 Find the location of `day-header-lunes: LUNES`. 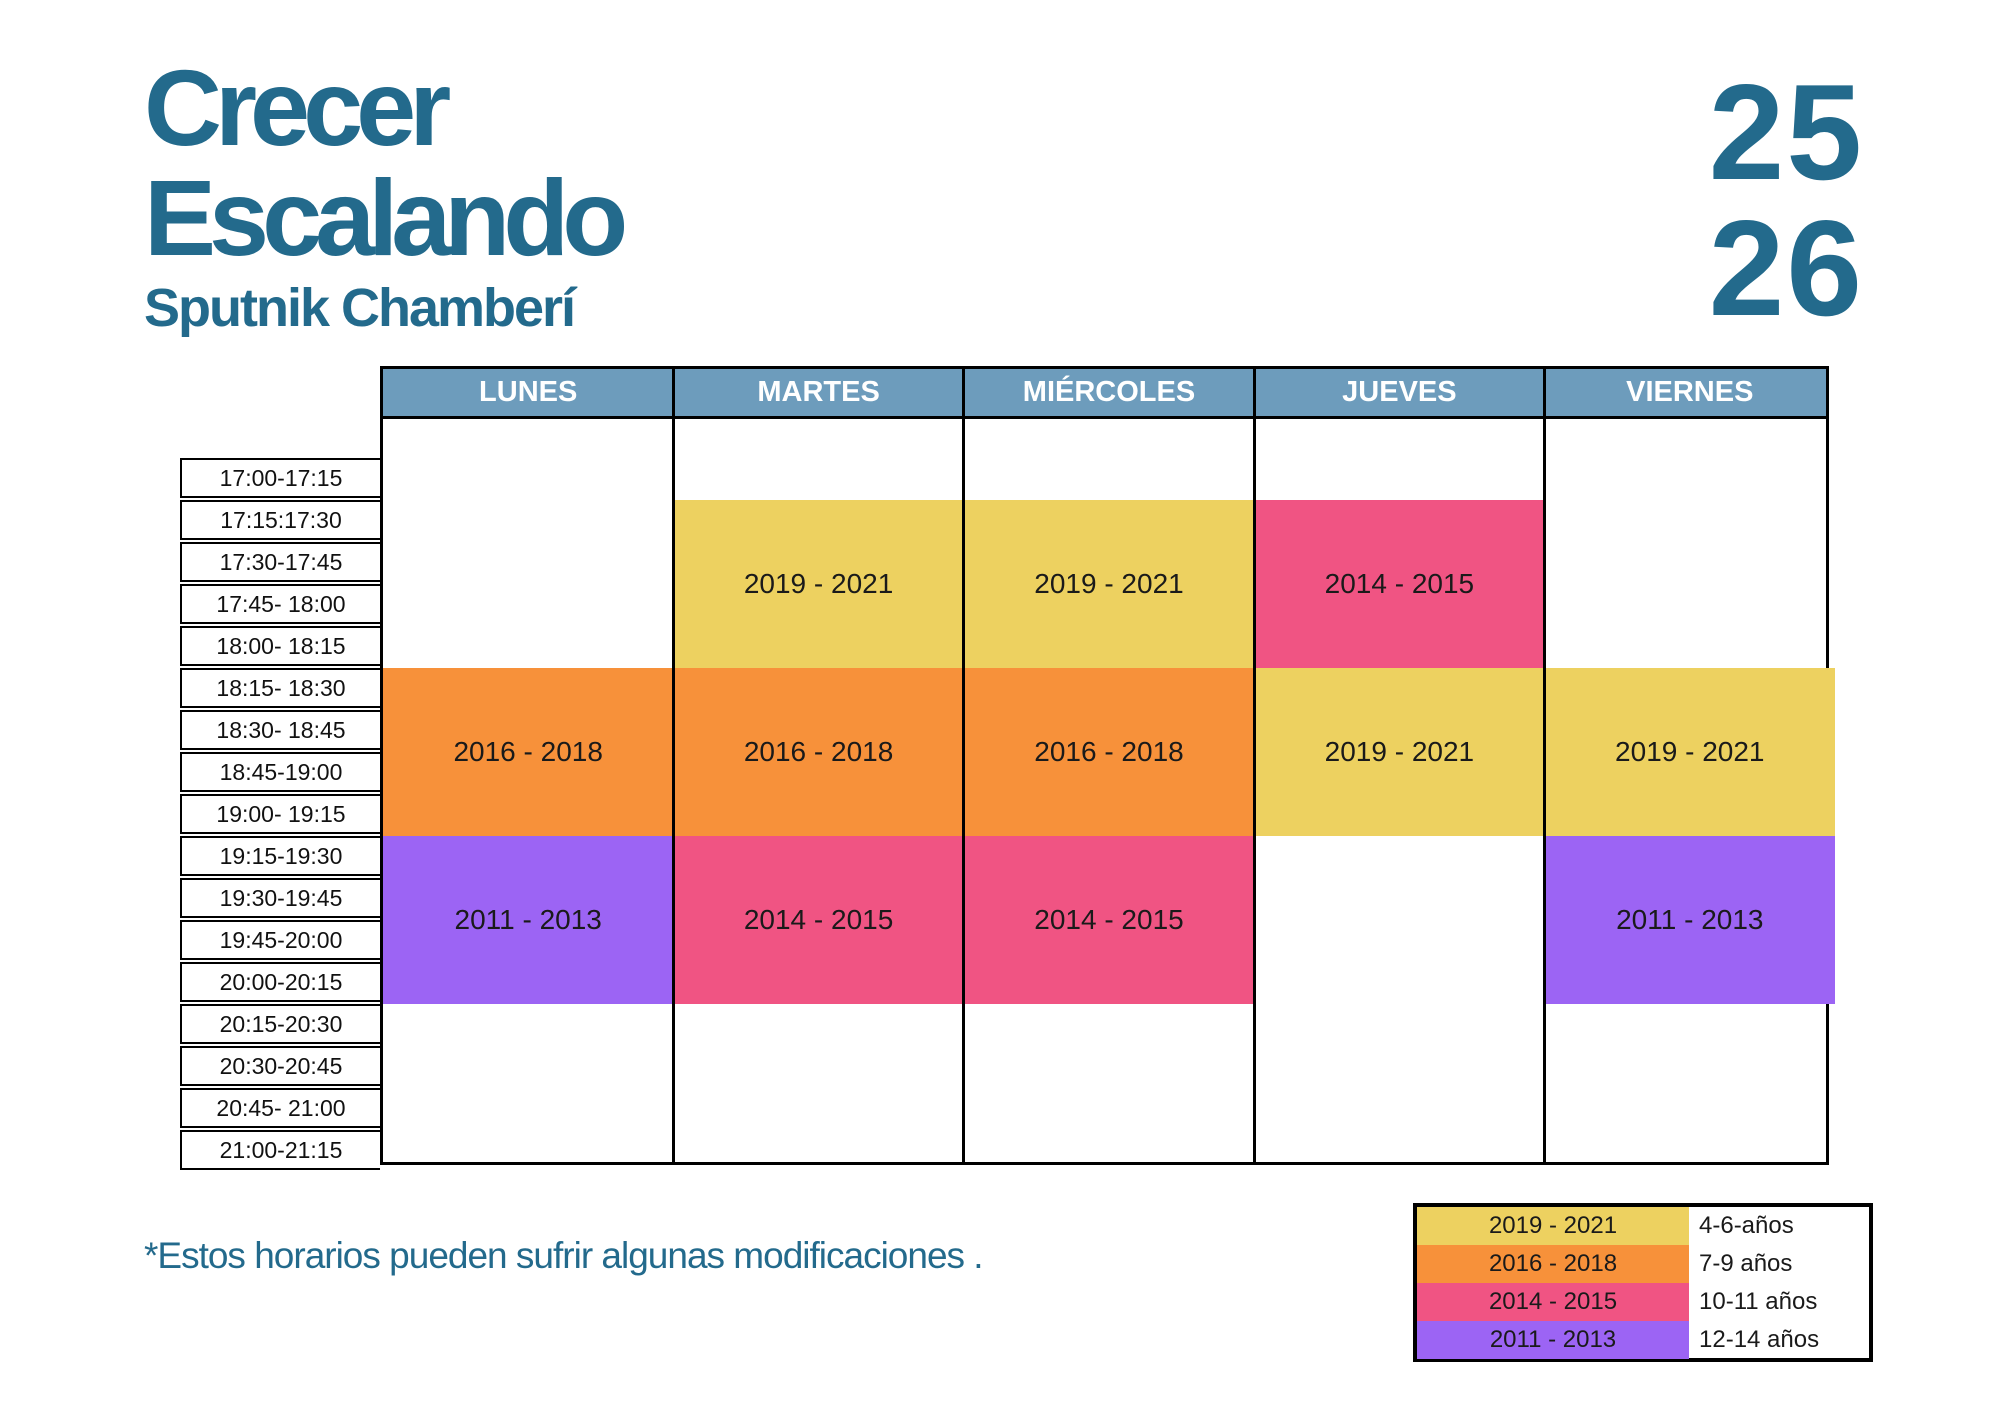

day-header-lunes: LUNES is located at coordinates (528, 392).